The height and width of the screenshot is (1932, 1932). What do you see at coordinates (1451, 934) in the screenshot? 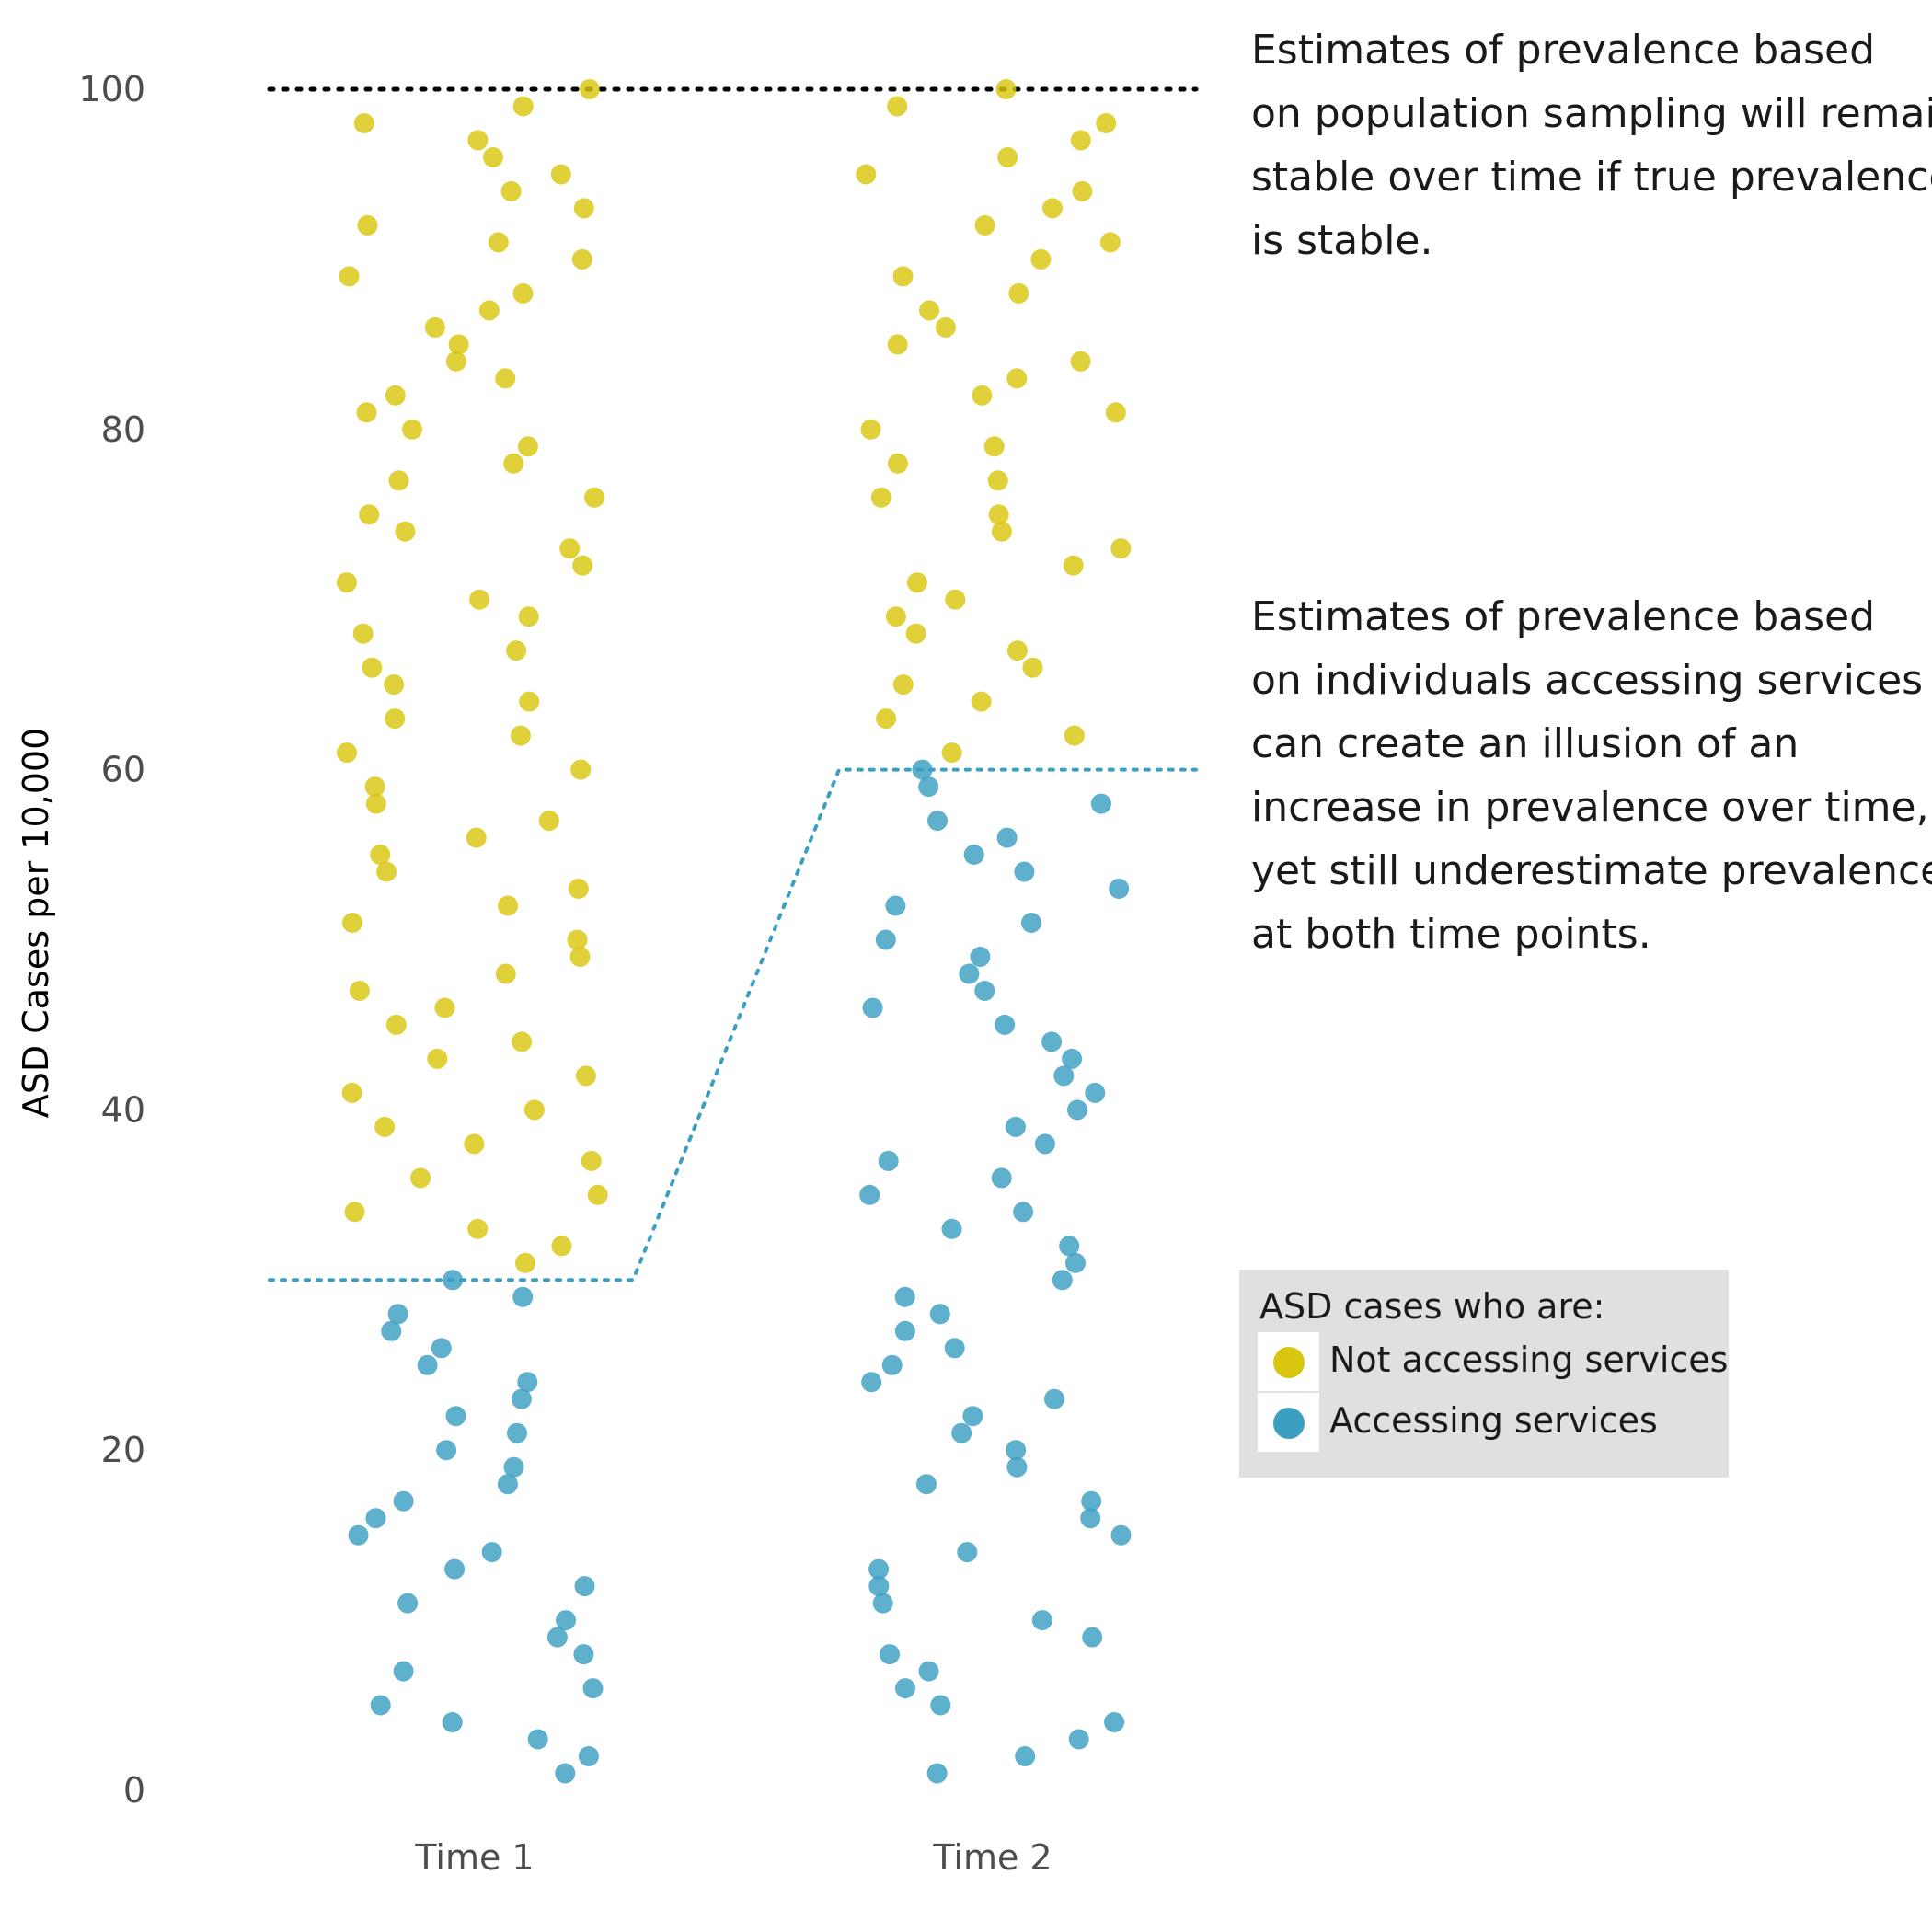
I see `annotation-line: at both time points.` at bounding box center [1451, 934].